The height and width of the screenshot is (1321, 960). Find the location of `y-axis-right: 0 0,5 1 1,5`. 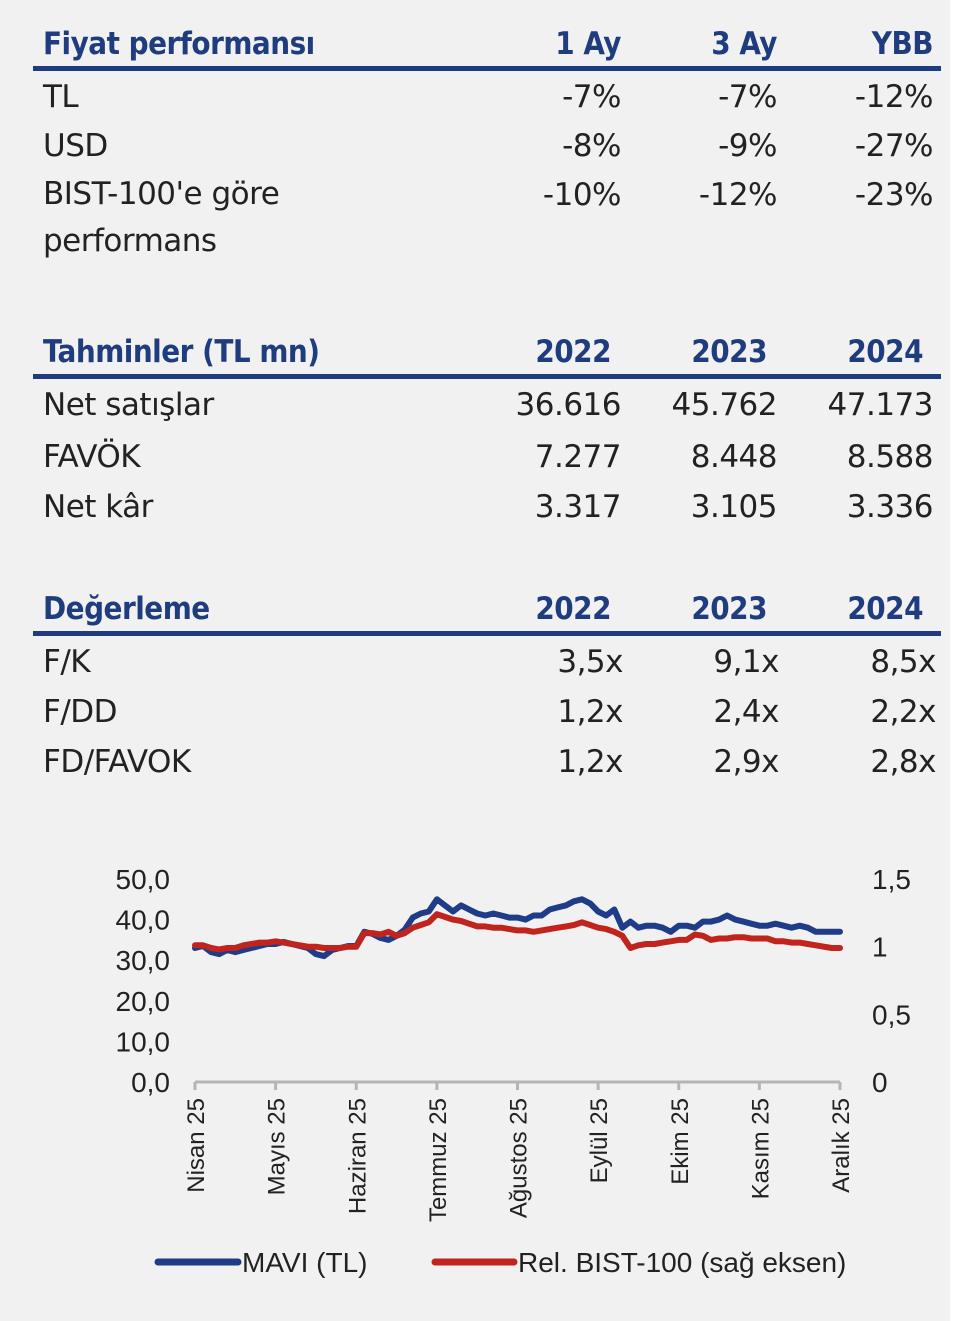

y-axis-right: 0 0,5 1 1,5 is located at coordinates (891, 981).